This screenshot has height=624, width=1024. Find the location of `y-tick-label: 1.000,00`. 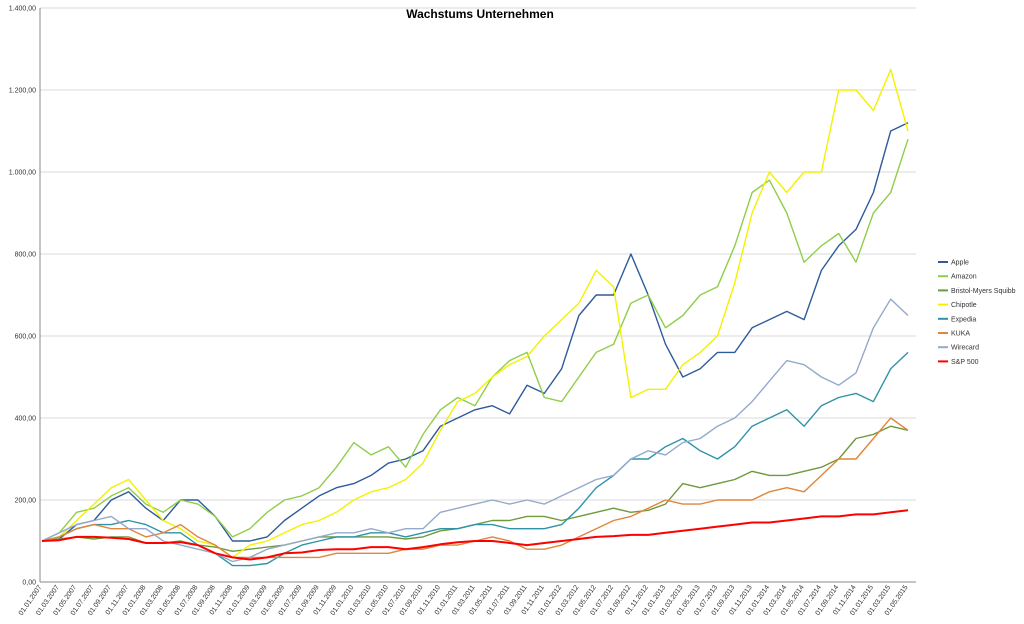

y-tick-label: 1.000,00 is located at coordinates (22, 173).